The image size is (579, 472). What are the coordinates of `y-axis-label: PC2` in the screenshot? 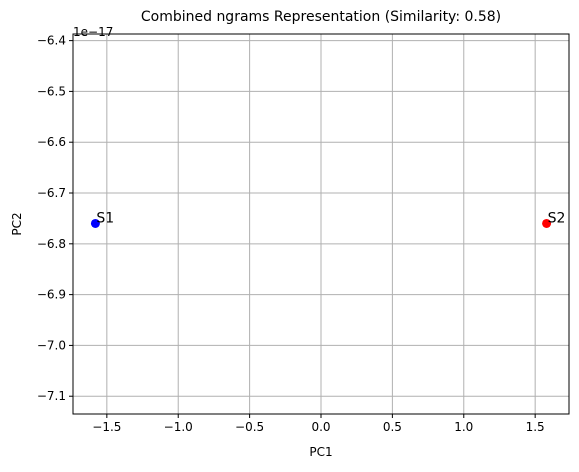 It's located at (17, 223).